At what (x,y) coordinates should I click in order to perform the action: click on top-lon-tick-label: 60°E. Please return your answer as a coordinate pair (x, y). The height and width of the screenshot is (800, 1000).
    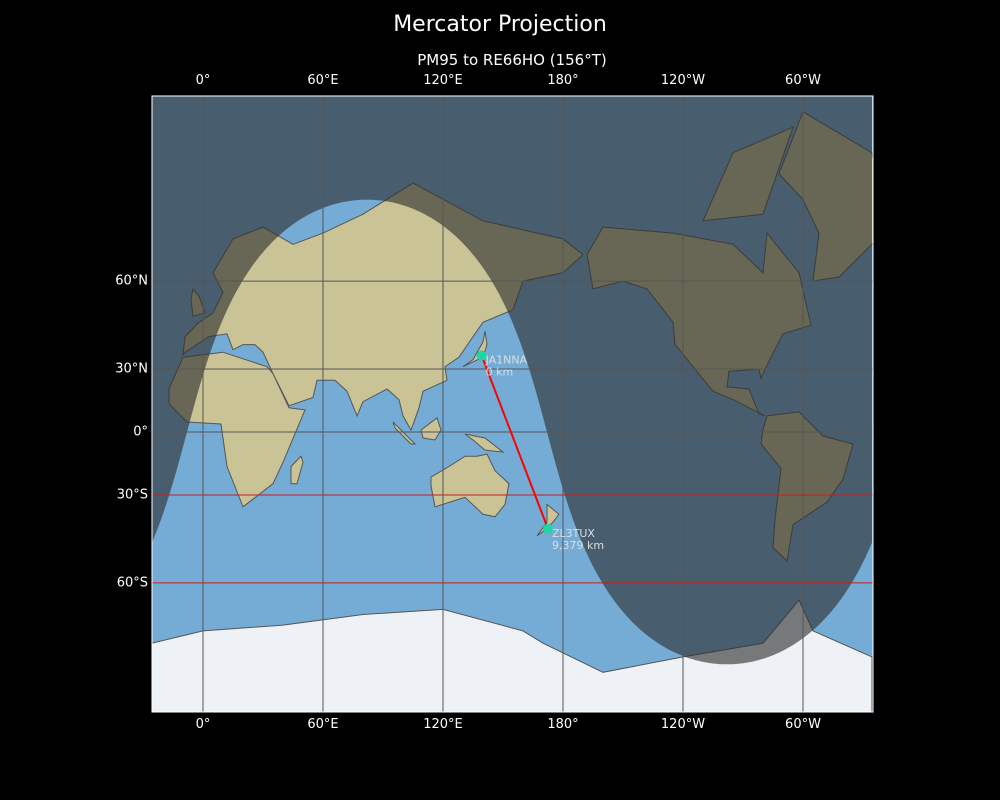
    Looking at the image, I should click on (323, 80).